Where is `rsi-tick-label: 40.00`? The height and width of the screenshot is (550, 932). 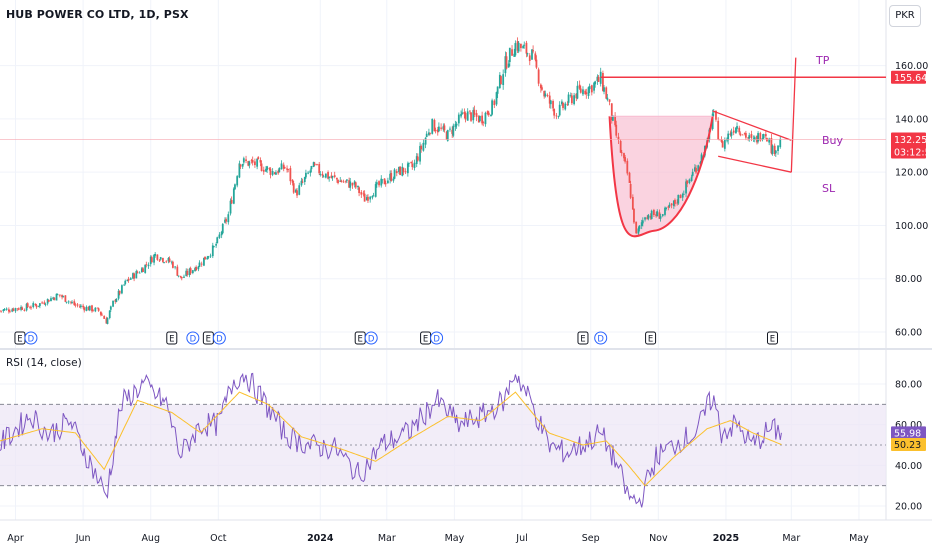
rsi-tick-label: 40.00 is located at coordinates (908, 466).